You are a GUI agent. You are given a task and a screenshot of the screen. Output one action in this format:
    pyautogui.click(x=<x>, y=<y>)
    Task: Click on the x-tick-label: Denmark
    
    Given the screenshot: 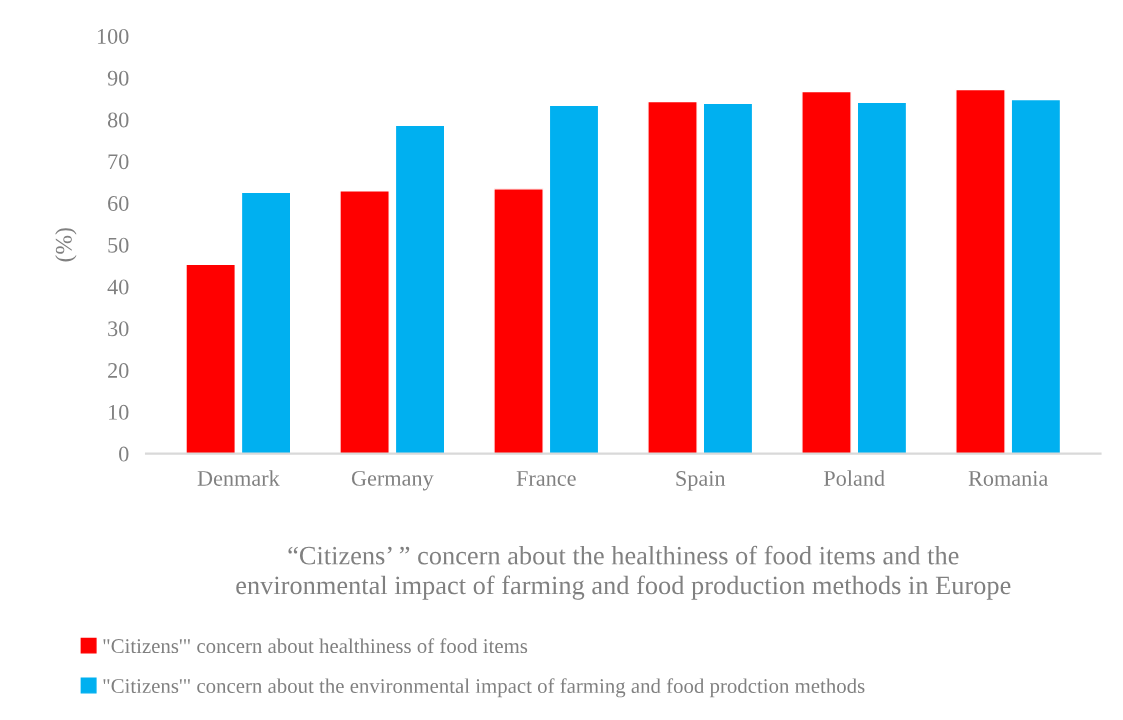 What is the action you would take?
    pyautogui.click(x=238, y=478)
    